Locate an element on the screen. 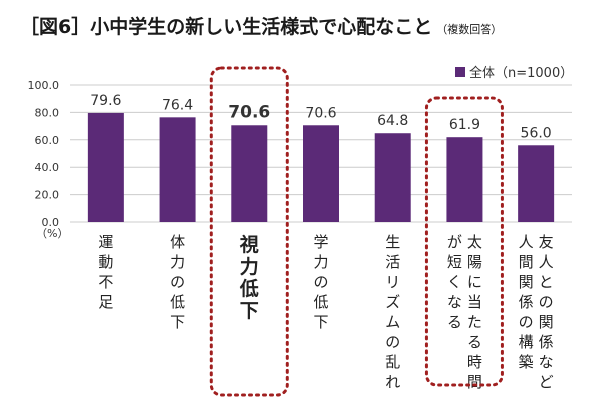 The width and height of the screenshot is (615, 414). chart-title: ［図6］小中学生の新しい生活様式で心配なこと （複数回答） is located at coordinates (261, 25).